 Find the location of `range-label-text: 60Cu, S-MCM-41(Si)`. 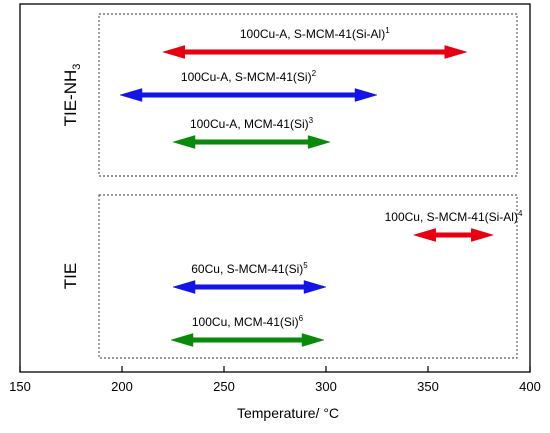

range-label-text: 60Cu, S-MCM-41(Si) is located at coordinates (247, 269).